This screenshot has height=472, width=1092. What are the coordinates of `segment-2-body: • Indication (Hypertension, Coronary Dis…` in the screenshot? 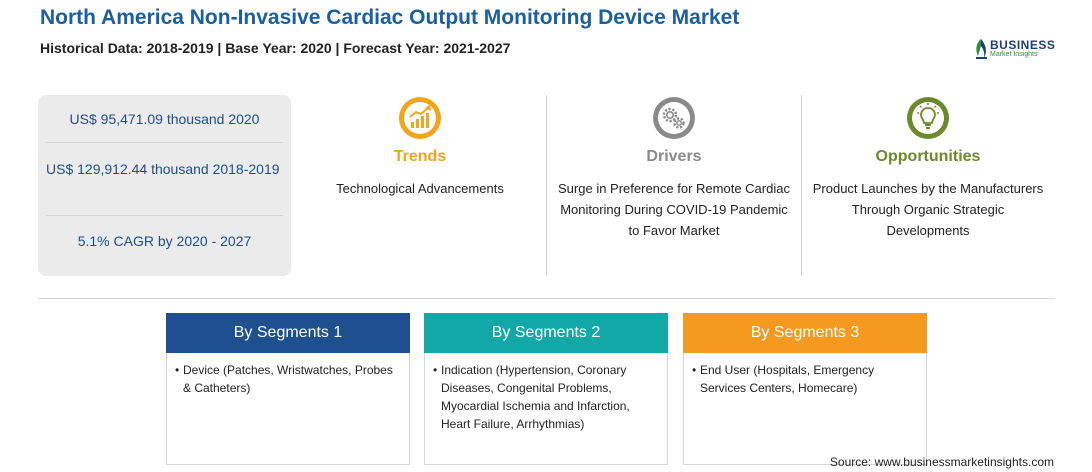 It's located at (546, 393).